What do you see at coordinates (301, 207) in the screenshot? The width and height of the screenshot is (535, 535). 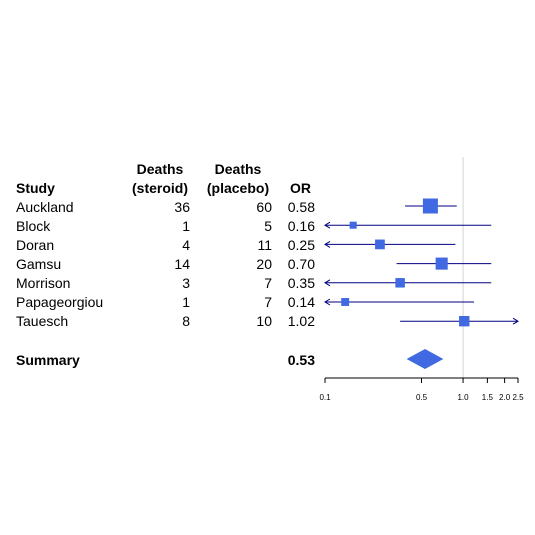 I see `or-value: 0.58` at bounding box center [301, 207].